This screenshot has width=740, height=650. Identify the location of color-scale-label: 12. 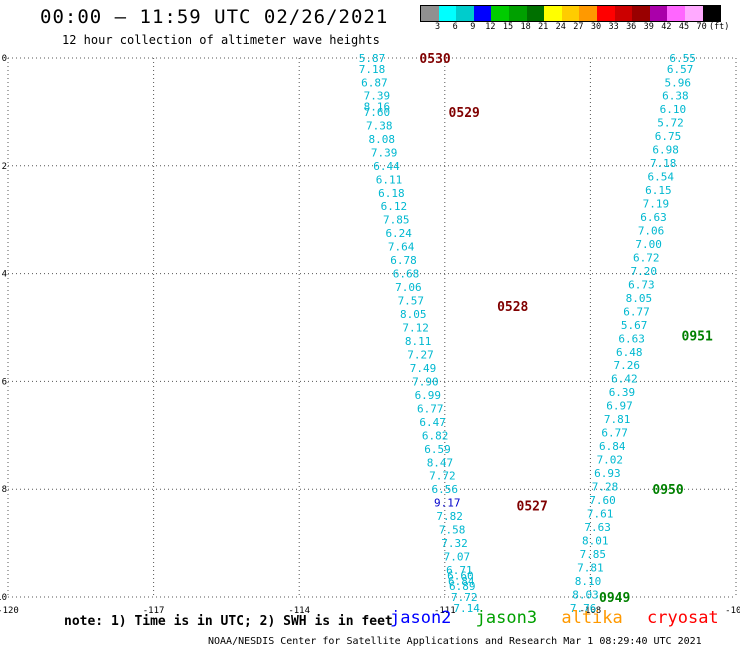
(490, 27).